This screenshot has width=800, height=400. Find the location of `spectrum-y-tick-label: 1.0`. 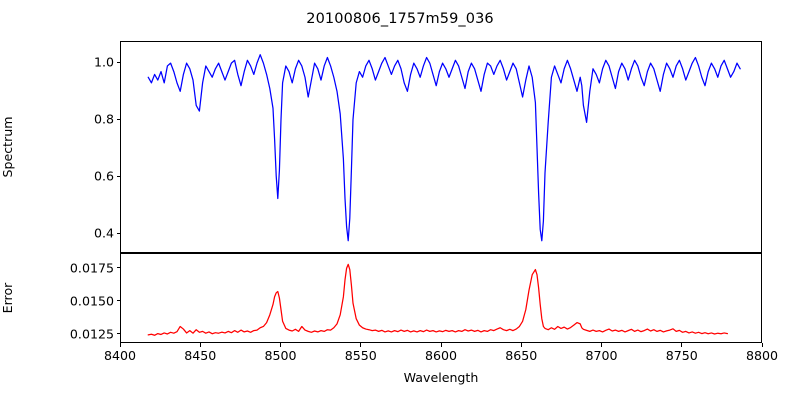

spectrum-y-tick-label: 1.0 is located at coordinates (103, 62).